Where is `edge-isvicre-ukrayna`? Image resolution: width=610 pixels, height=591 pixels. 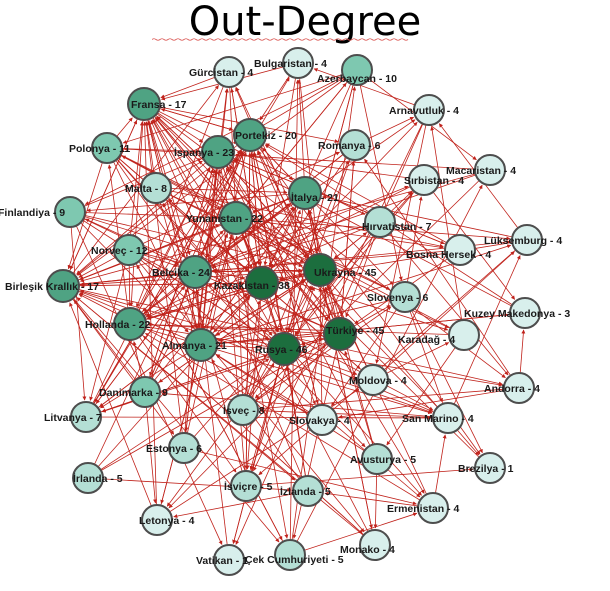
edge-isvicre-ukrayna is located at coordinates (280, 386).